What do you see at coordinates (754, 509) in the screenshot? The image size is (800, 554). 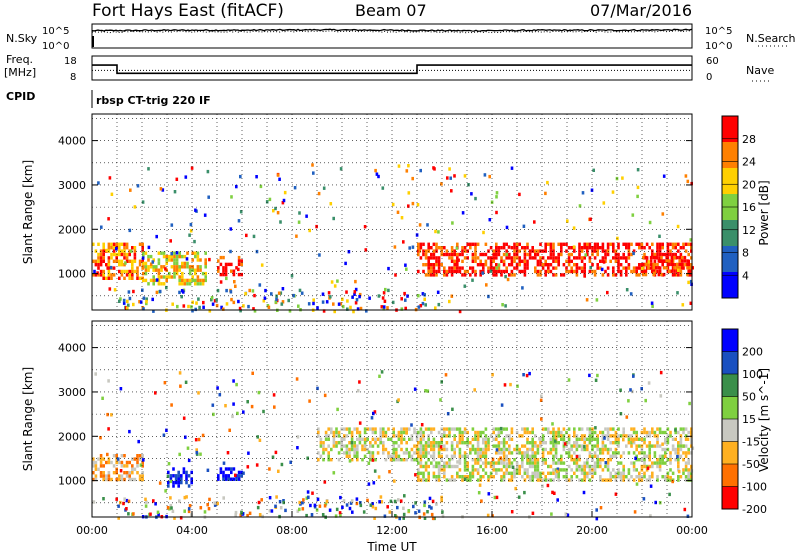 I see `colorbar-tick-label: -200` at bounding box center [754, 509].